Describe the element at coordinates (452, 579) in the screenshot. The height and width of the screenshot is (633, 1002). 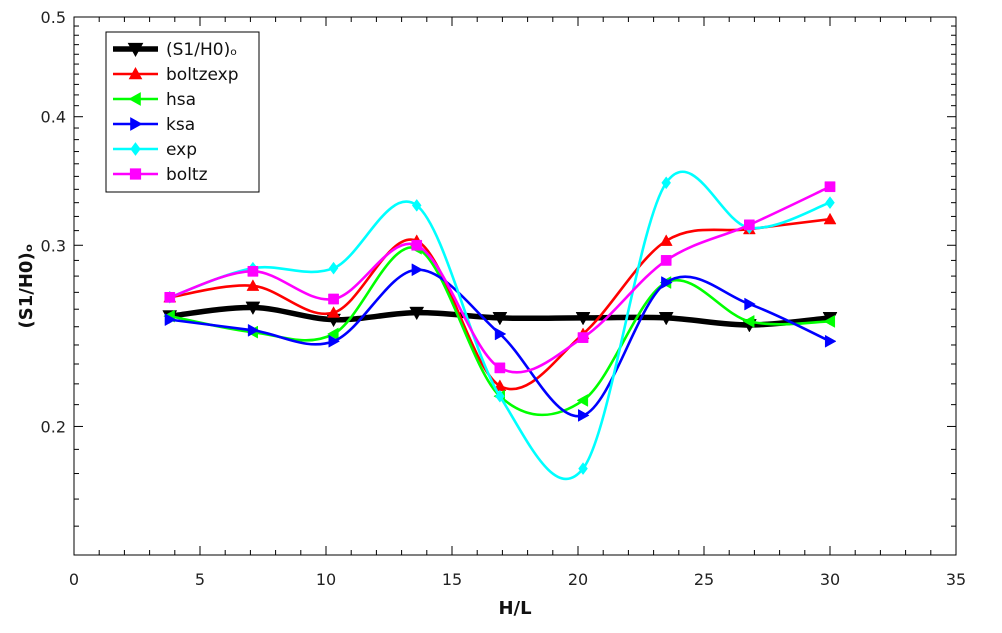
I see `x-tick-label: 15` at that location.